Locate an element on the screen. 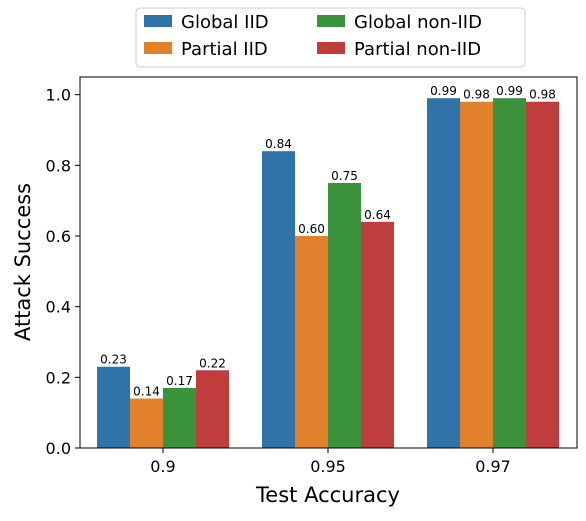  legend-label-0: Global IID is located at coordinates (225, 22).